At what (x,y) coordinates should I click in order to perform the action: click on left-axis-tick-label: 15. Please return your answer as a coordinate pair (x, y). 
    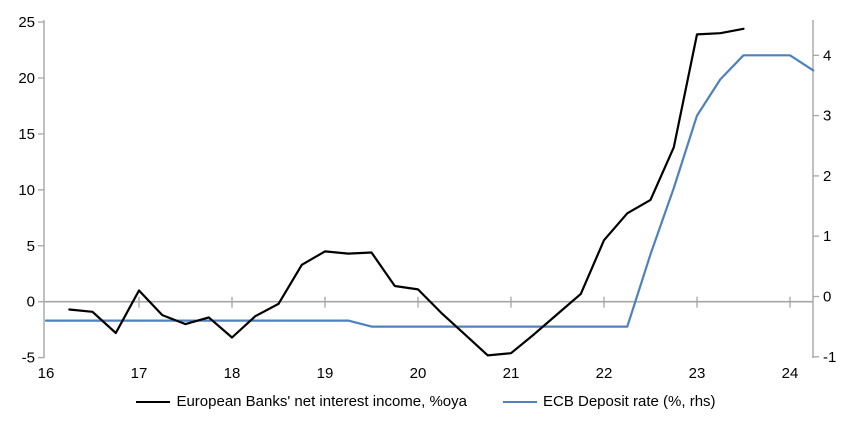
    Looking at the image, I should click on (26, 134).